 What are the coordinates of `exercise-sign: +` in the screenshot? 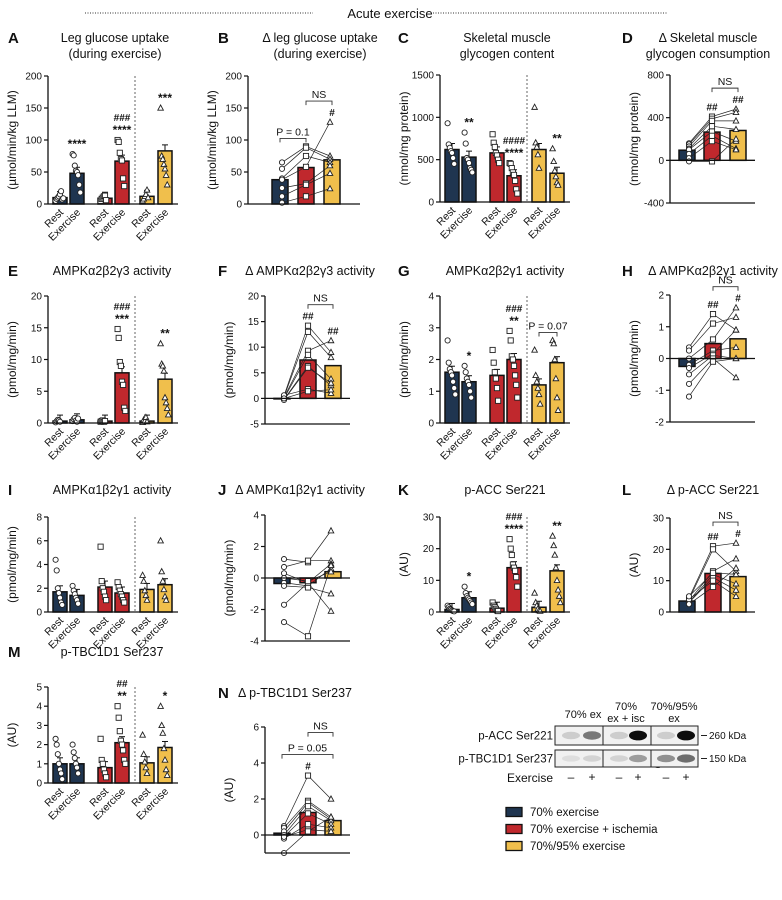 It's located at (685, 777).